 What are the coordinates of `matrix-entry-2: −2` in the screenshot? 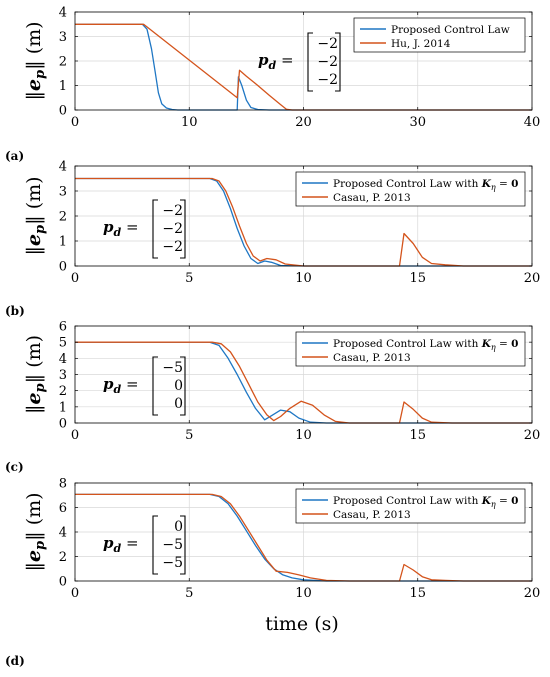 It's located at (172, 229).